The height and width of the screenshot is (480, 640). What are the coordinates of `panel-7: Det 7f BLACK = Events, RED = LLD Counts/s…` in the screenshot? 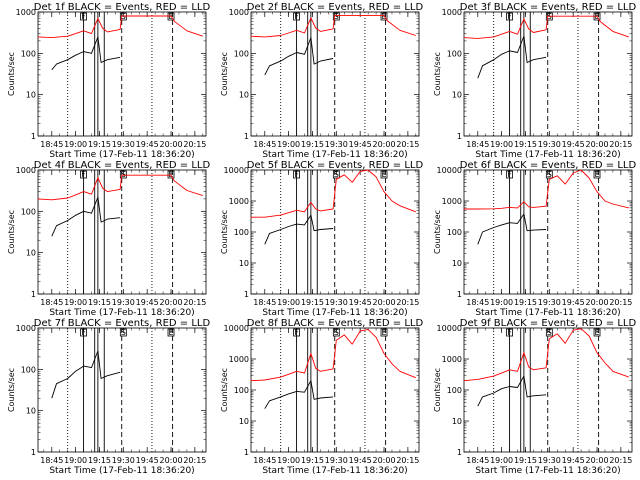 It's located at (108, 397).